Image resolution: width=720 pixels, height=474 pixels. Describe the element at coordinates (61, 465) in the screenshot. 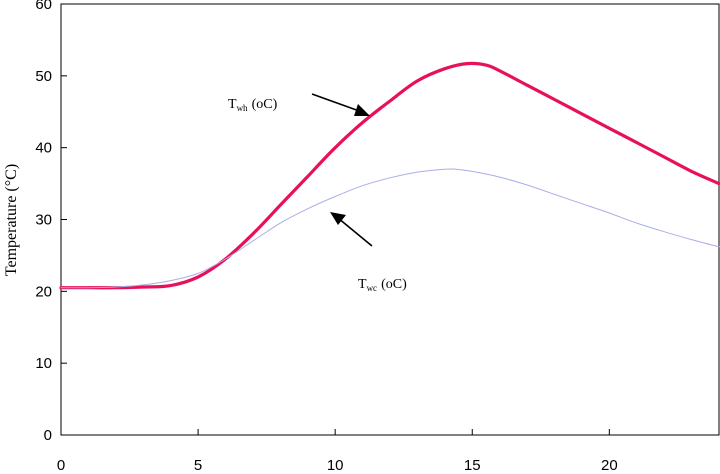

I see `x-tick-label: 0` at that location.